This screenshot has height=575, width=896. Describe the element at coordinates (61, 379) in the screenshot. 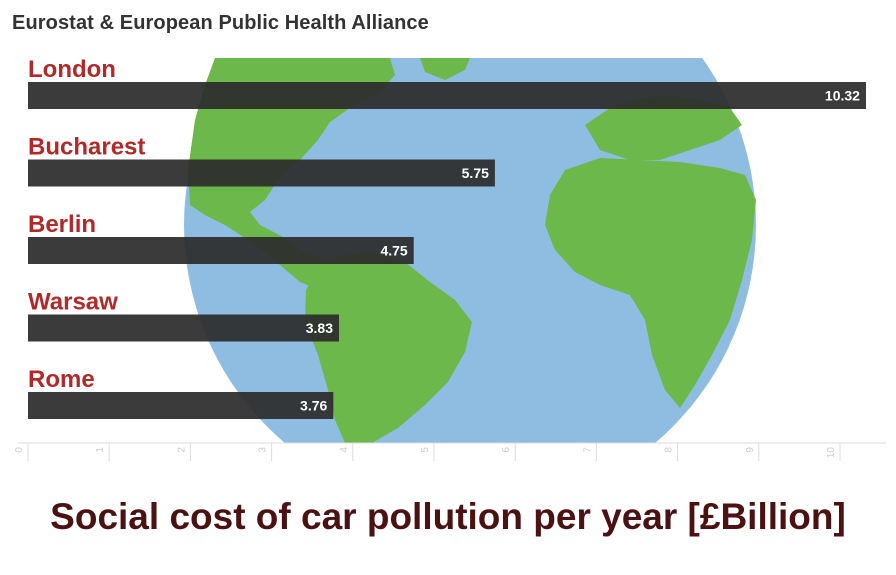

I see `category-label: Rome` at that location.